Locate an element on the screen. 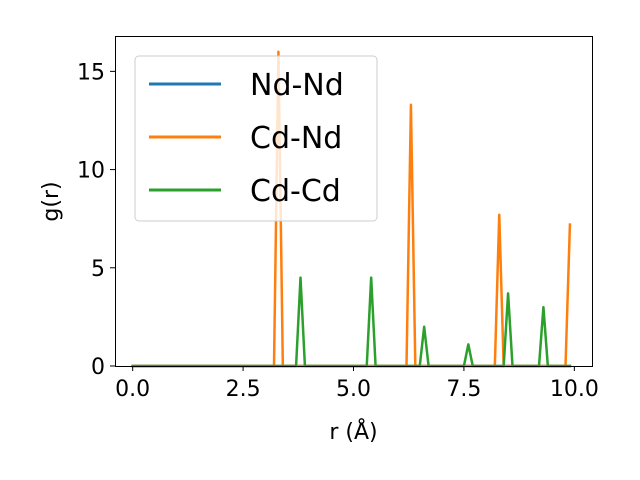  x-axis-label: r (Å) is located at coordinates (353, 431).